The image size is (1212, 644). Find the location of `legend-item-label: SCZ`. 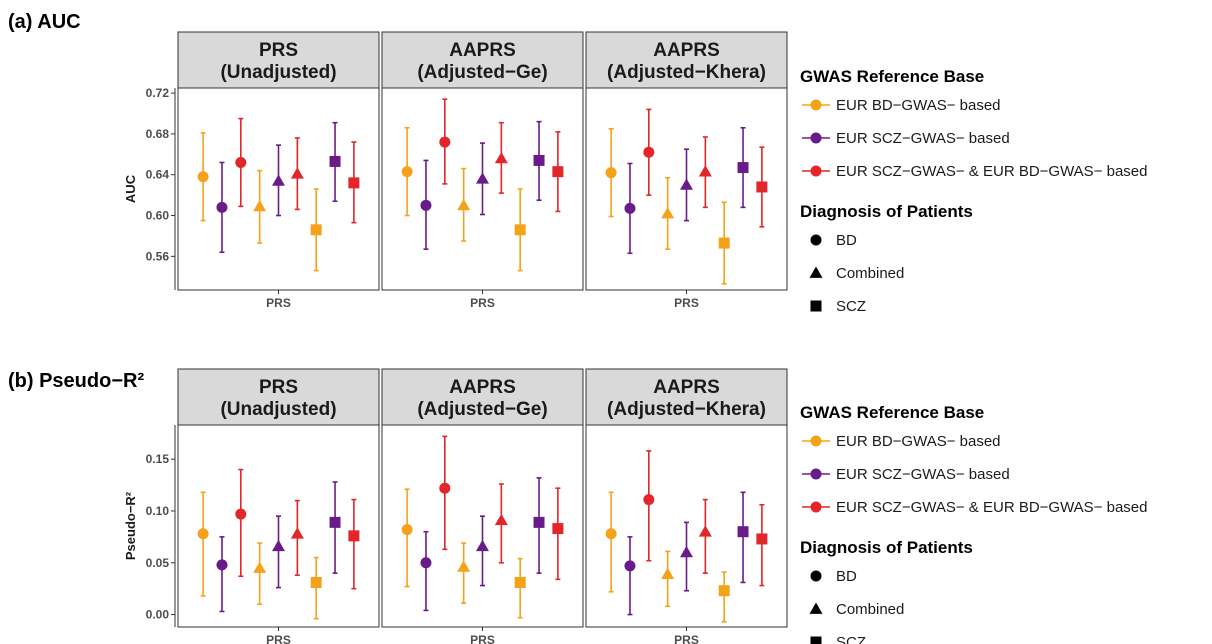

legend-item-label: SCZ is located at coordinates (851, 306).